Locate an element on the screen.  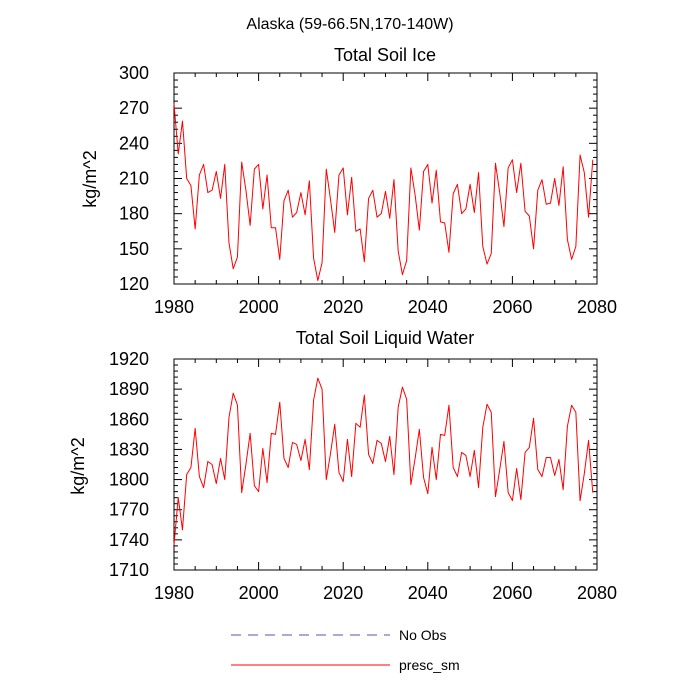
panel-title: Total Soil Ice is located at coordinates (385, 55).